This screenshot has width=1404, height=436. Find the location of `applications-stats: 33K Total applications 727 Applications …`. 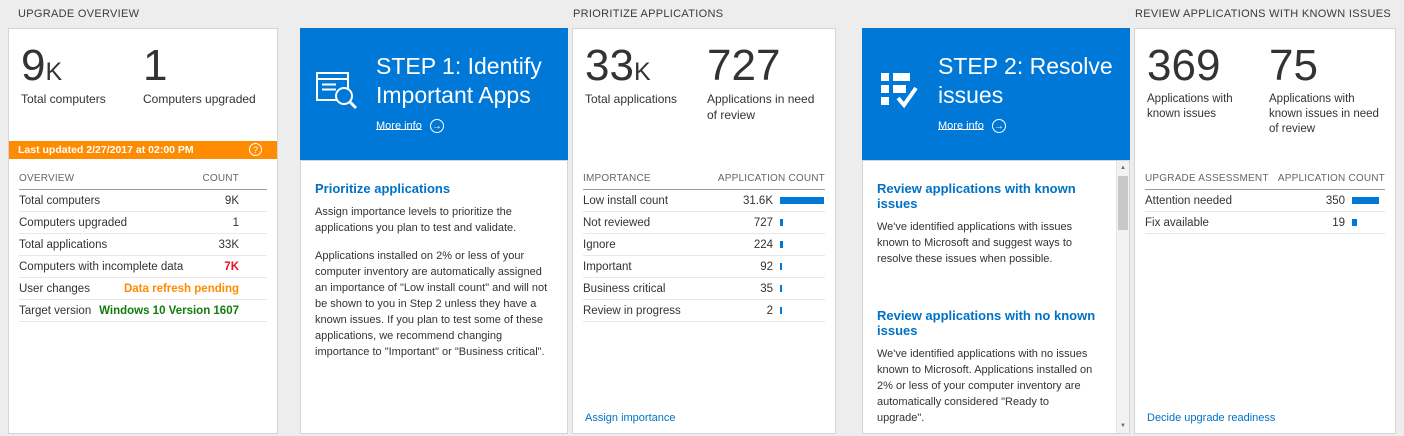

applications-stats: 33K Total applications 727 Applications … is located at coordinates (704, 76).